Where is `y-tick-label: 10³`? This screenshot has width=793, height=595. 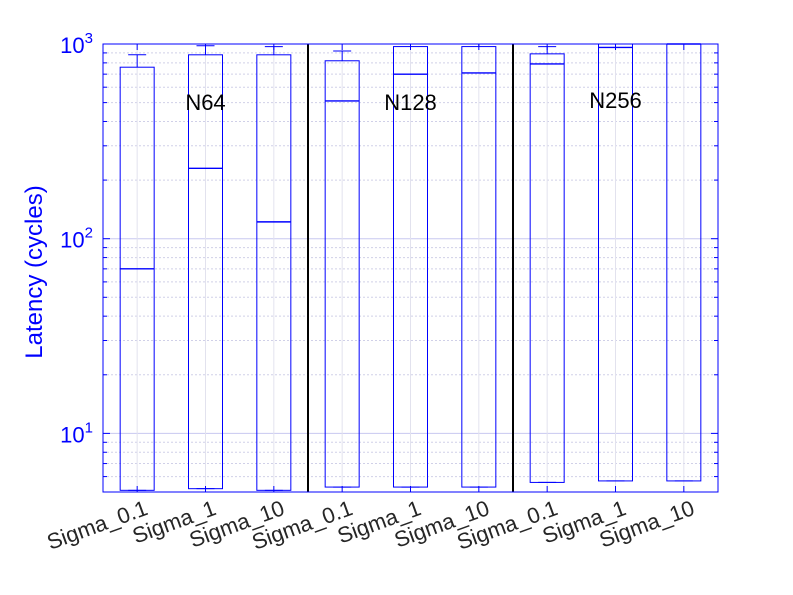 y-tick-label: 10³ is located at coordinates (76, 44).